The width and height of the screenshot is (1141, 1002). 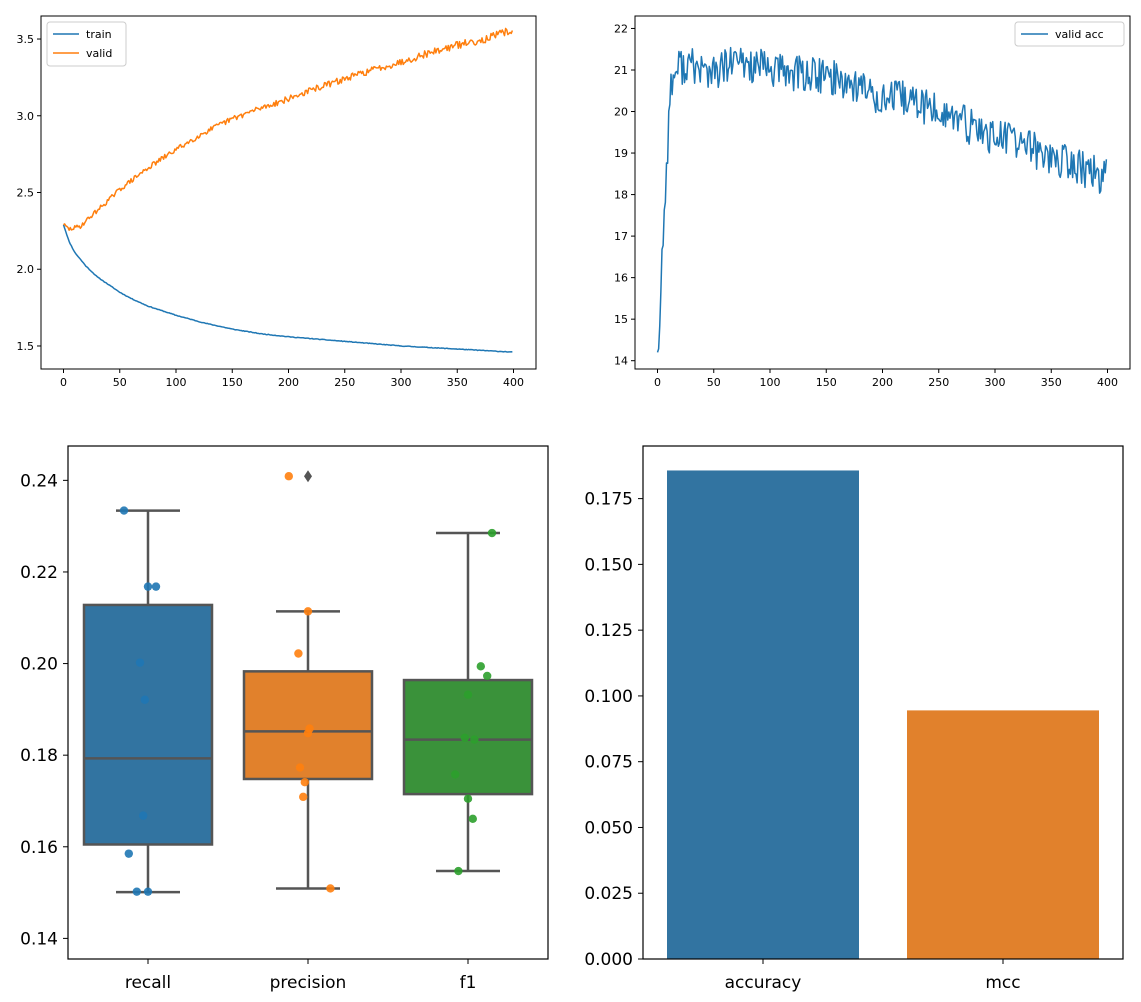 What do you see at coordinates (99, 53) in the screenshot?
I see `legend-valid-label: valid` at bounding box center [99, 53].